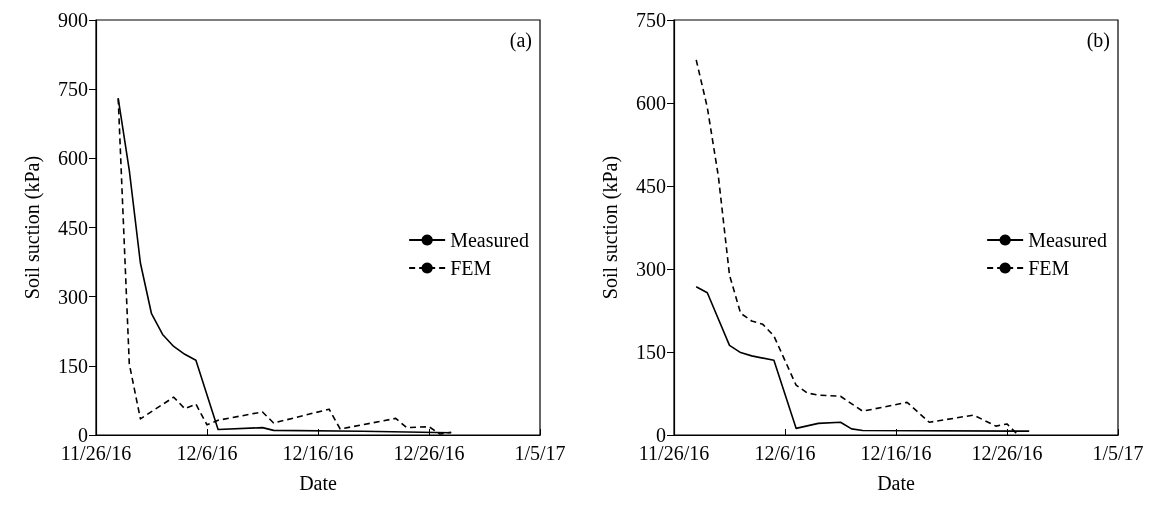  I want to click on y-tick-label: 900, so click(73, 20).